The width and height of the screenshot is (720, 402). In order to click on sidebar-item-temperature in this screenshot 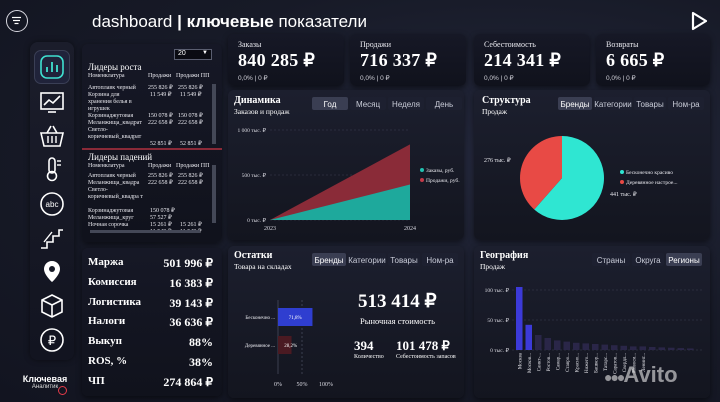, I will do `click(52, 169)`.